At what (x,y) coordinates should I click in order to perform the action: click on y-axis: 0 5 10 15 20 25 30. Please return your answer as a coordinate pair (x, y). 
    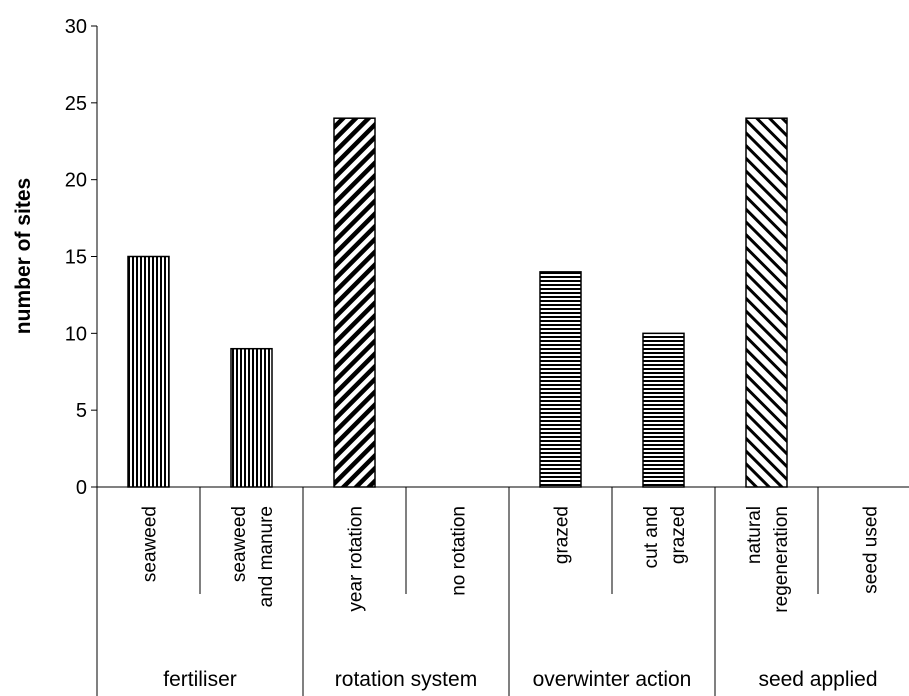
    Looking at the image, I should click on (81, 257).